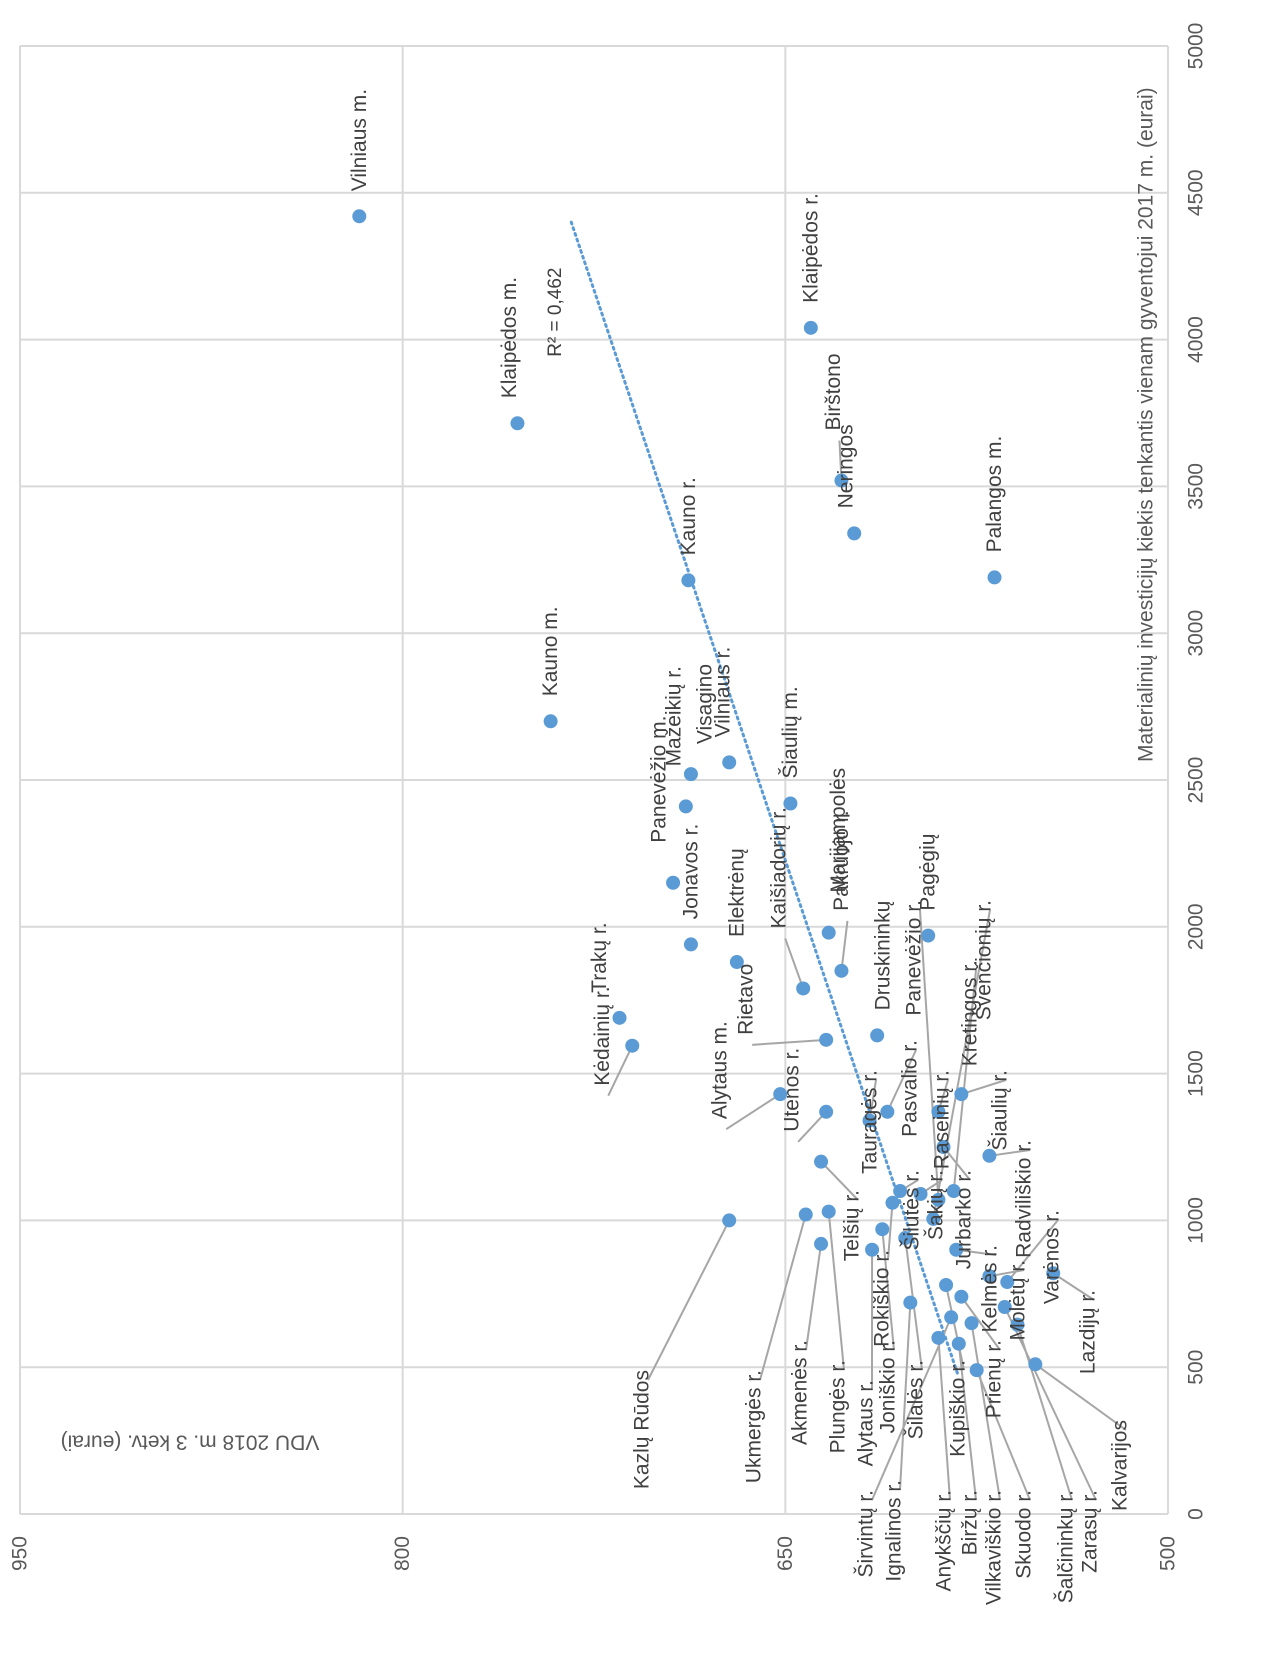 The width and height of the screenshot is (1274, 1657). What do you see at coordinates (800, 1392) in the screenshot?
I see `point-label: Akmenės r.` at bounding box center [800, 1392].